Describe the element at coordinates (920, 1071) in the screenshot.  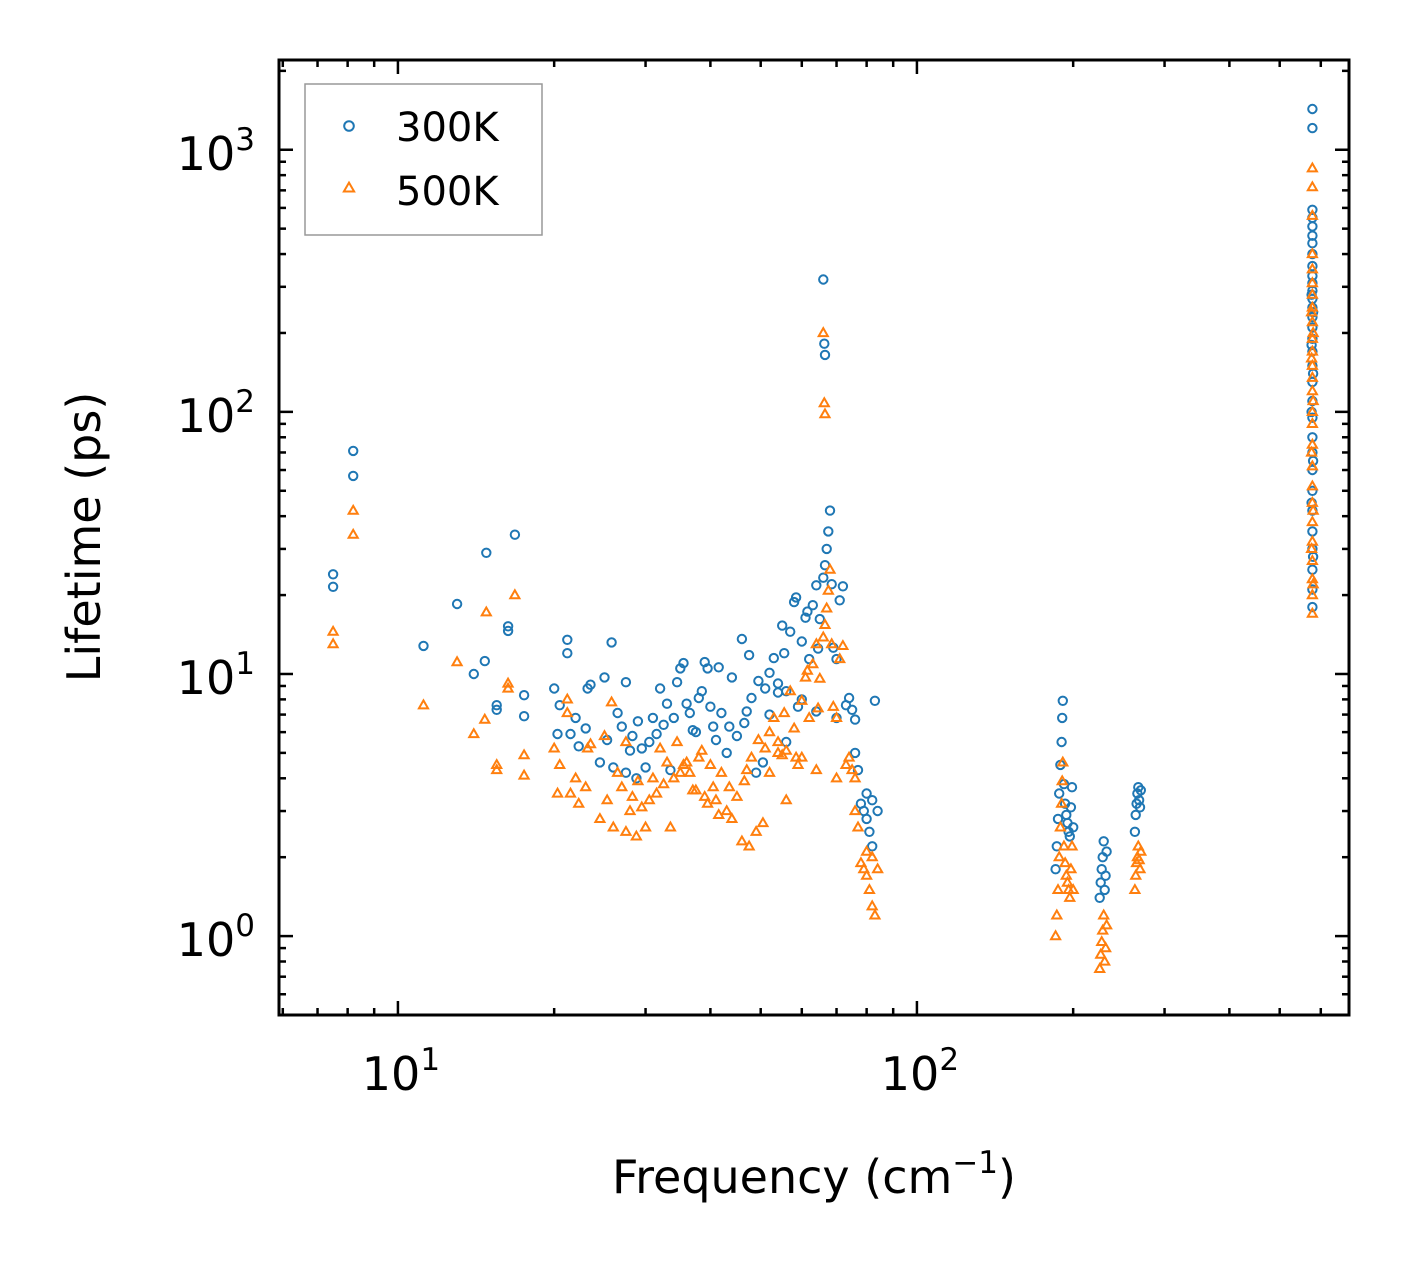
I see `x-tick-label-100: 102` at that location.